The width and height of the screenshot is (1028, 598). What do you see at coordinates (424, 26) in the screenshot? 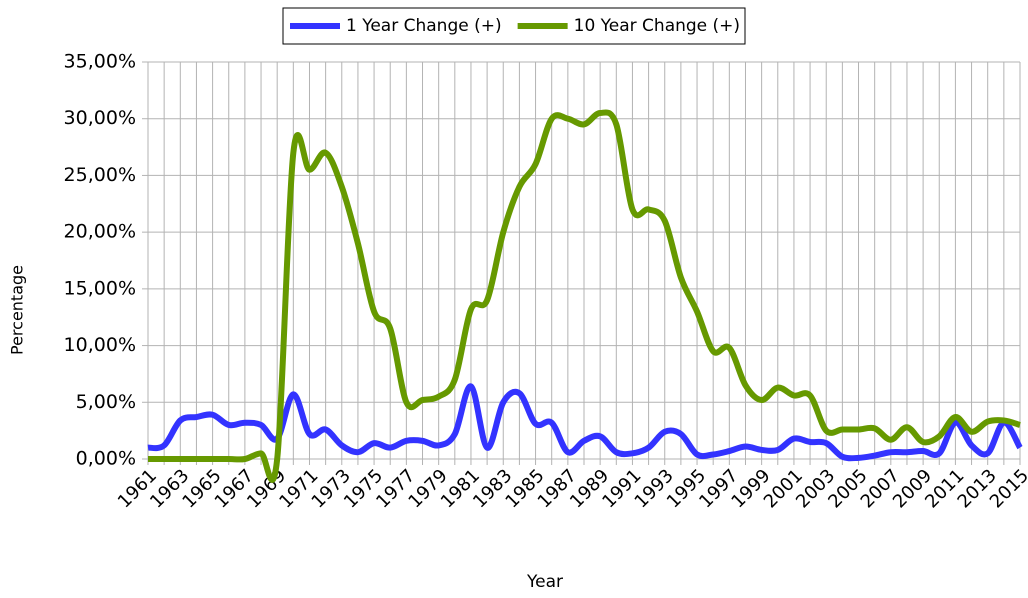
I see `legend-label: 1 Year Change (+)` at bounding box center [424, 26].